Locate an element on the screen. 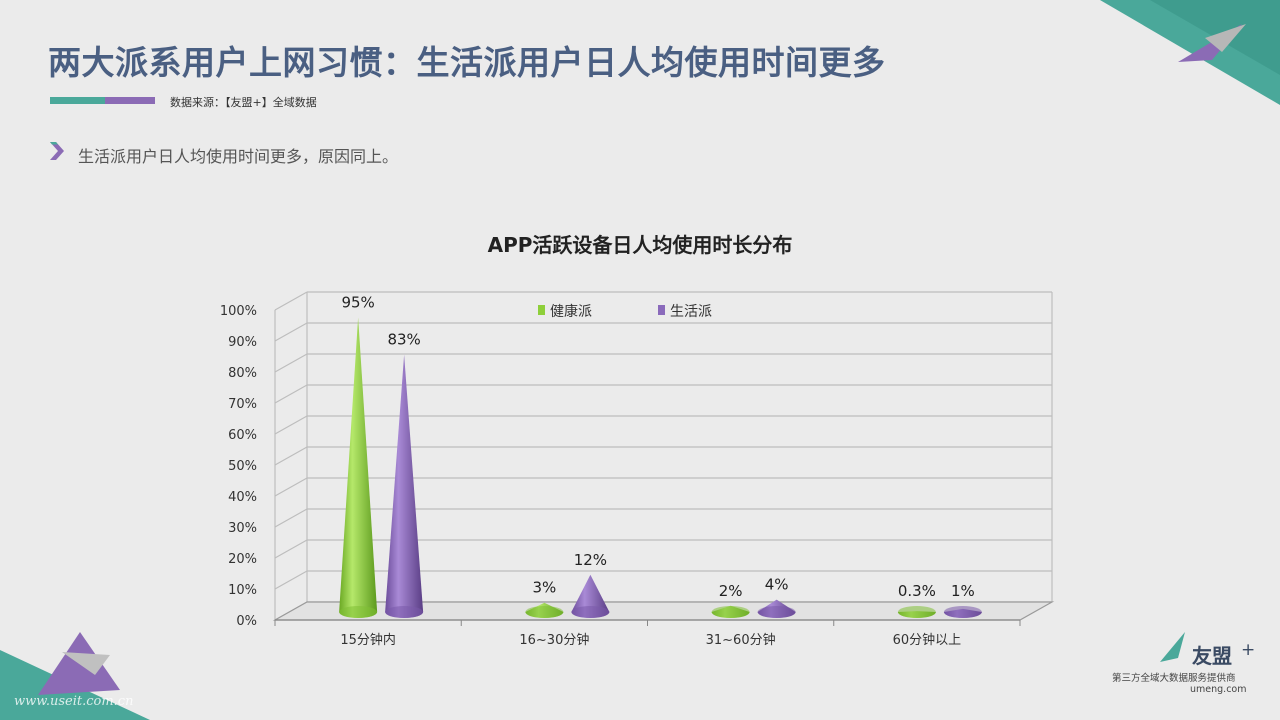  x-tick-label: 31~60分钟 is located at coordinates (741, 640).